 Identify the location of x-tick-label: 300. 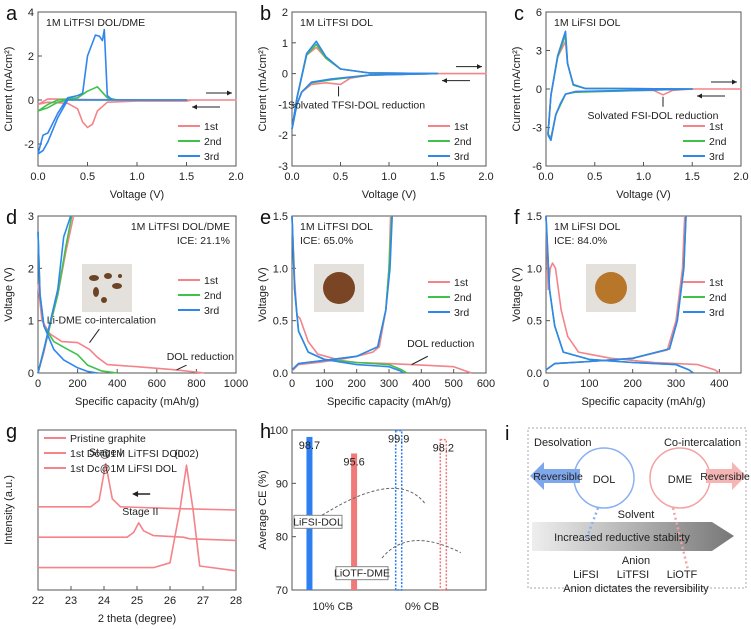
(676, 384).